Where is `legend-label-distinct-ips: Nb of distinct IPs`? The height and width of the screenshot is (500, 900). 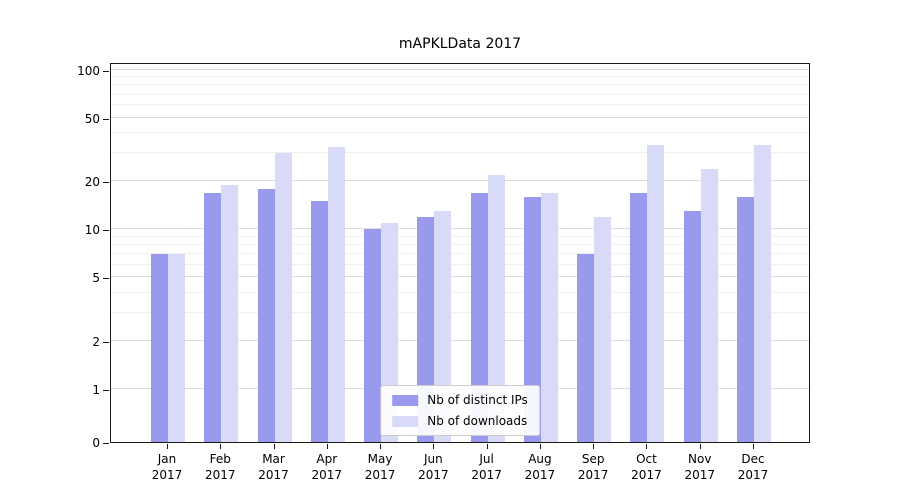 legend-label-distinct-ips: Nb of distinct IPs is located at coordinates (477, 400).